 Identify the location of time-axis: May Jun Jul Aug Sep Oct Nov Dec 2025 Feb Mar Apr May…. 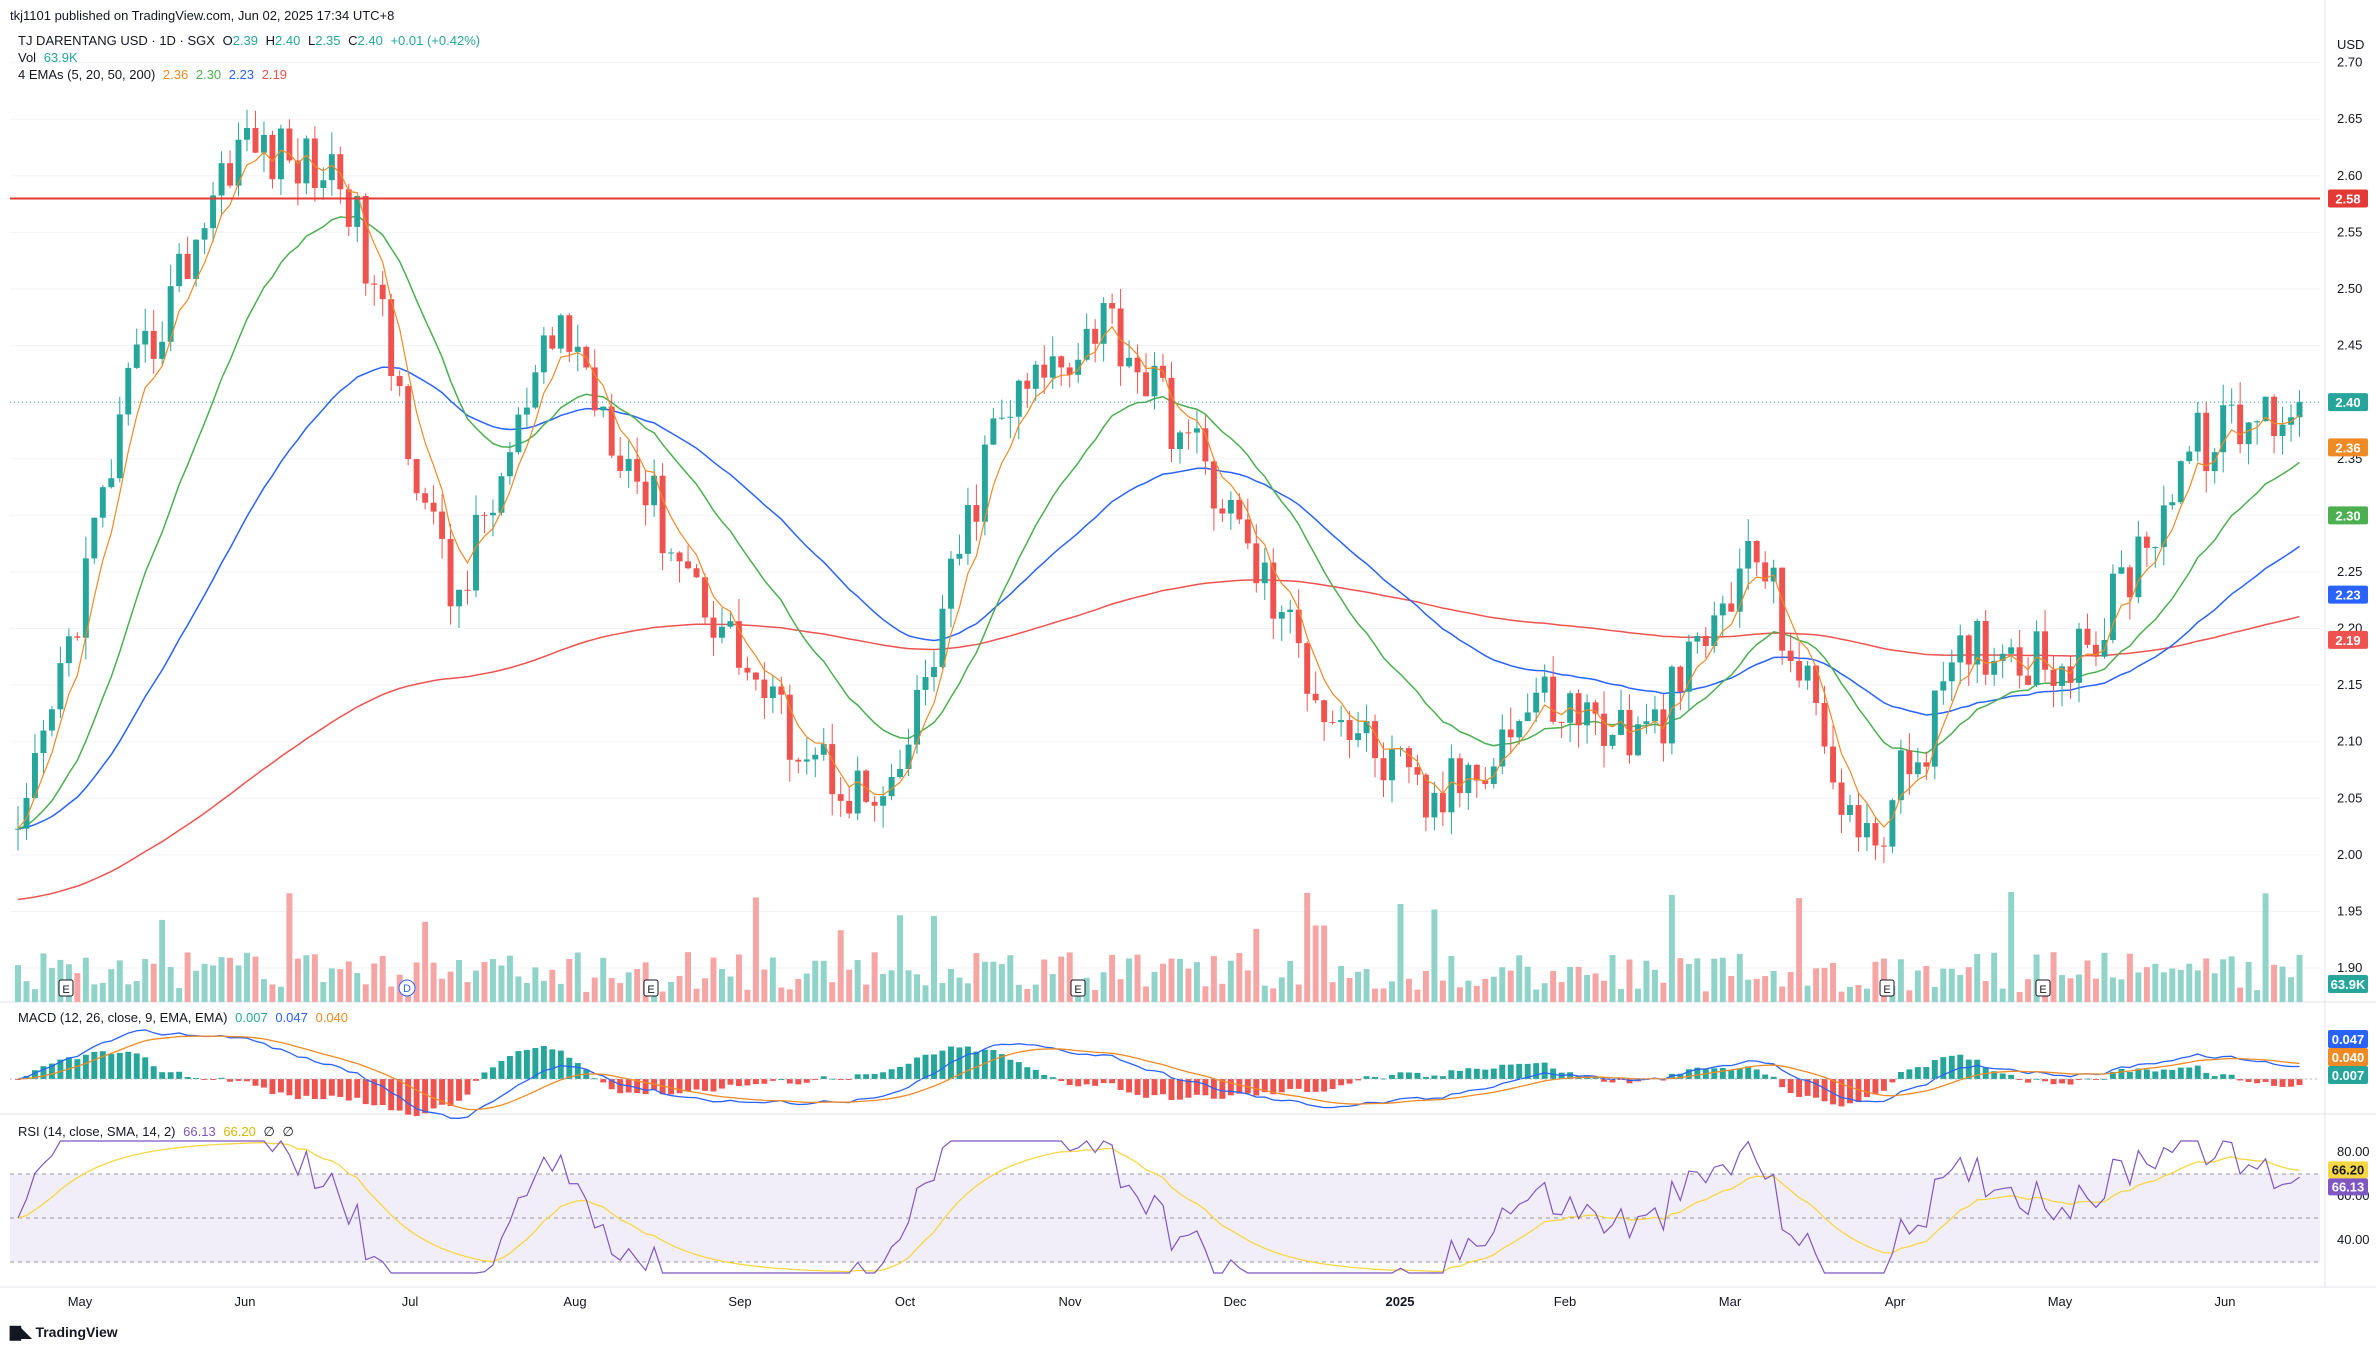
(1152, 1301).